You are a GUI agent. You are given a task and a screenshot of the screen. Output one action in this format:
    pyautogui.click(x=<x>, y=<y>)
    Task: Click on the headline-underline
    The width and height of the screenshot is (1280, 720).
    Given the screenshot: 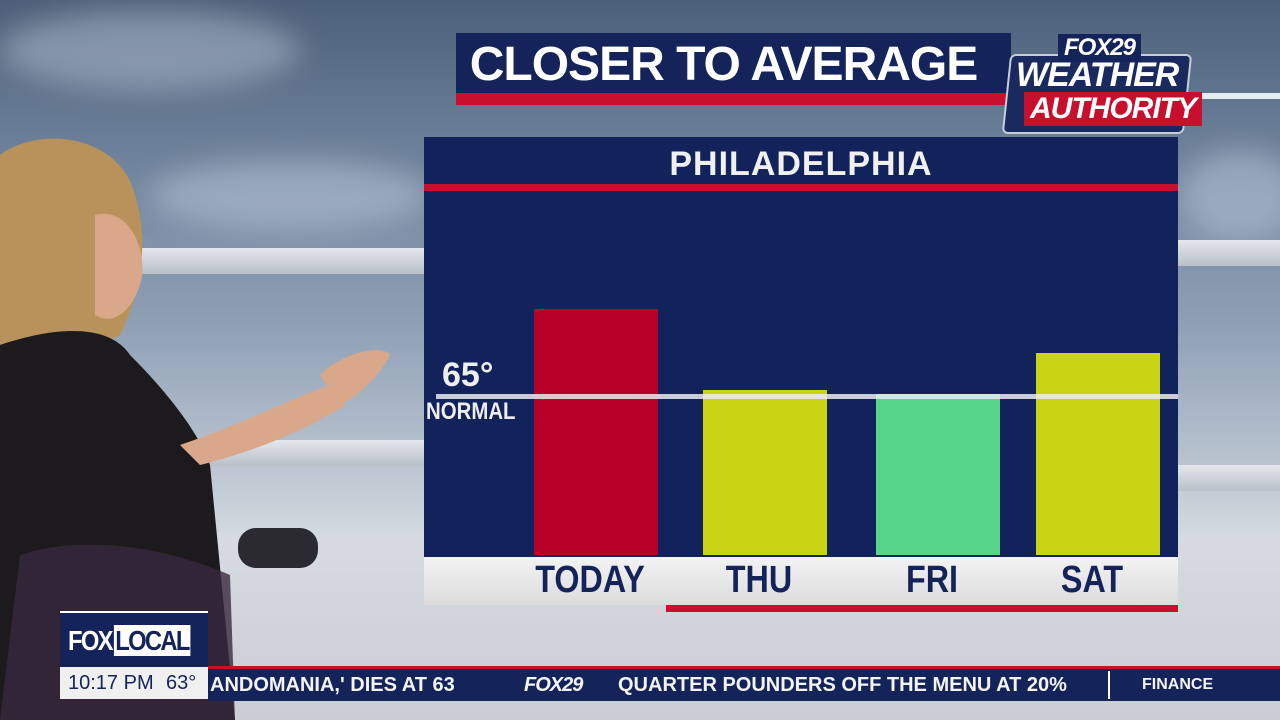 What is the action you would take?
    pyautogui.click(x=733, y=99)
    